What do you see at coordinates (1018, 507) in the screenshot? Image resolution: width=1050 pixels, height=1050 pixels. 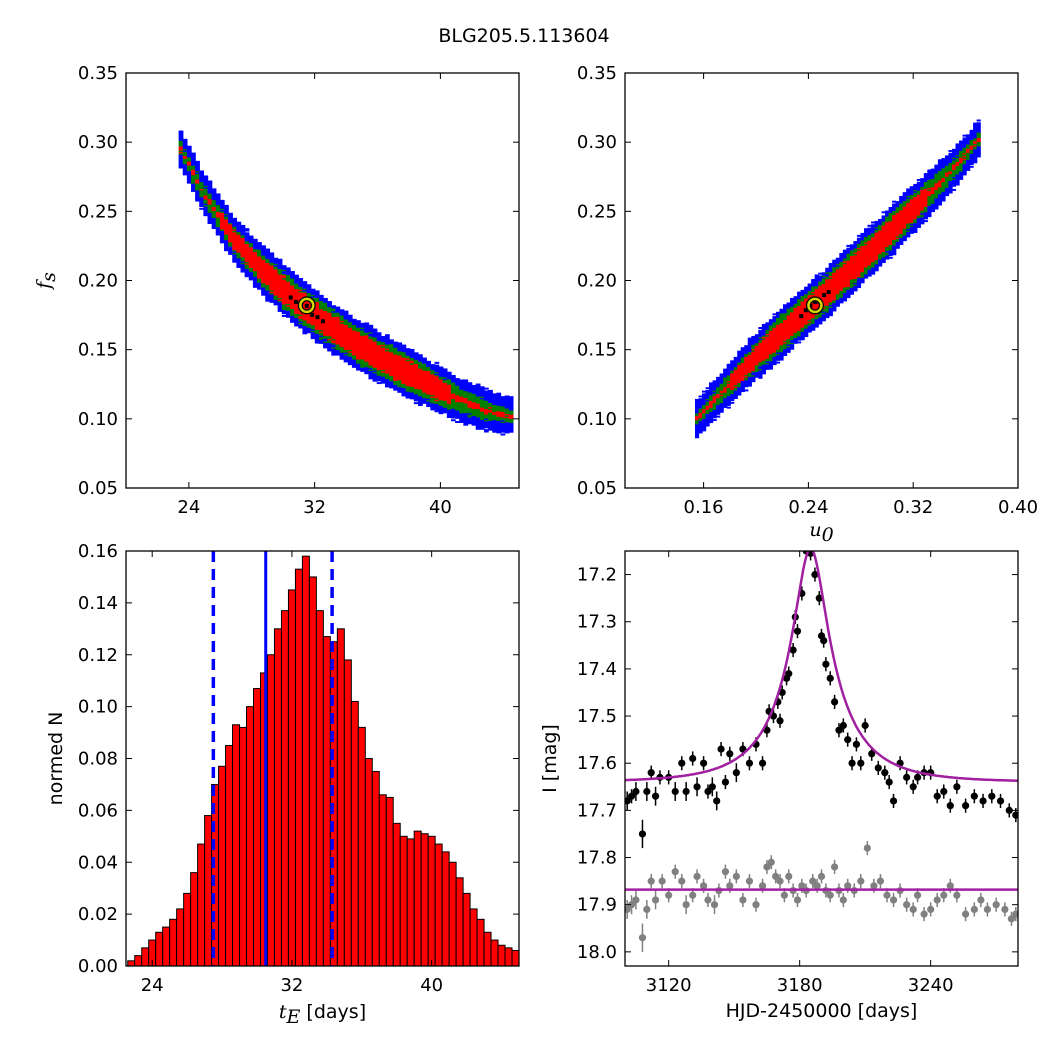 I see `x-tick-label: 0.40` at bounding box center [1018, 507].